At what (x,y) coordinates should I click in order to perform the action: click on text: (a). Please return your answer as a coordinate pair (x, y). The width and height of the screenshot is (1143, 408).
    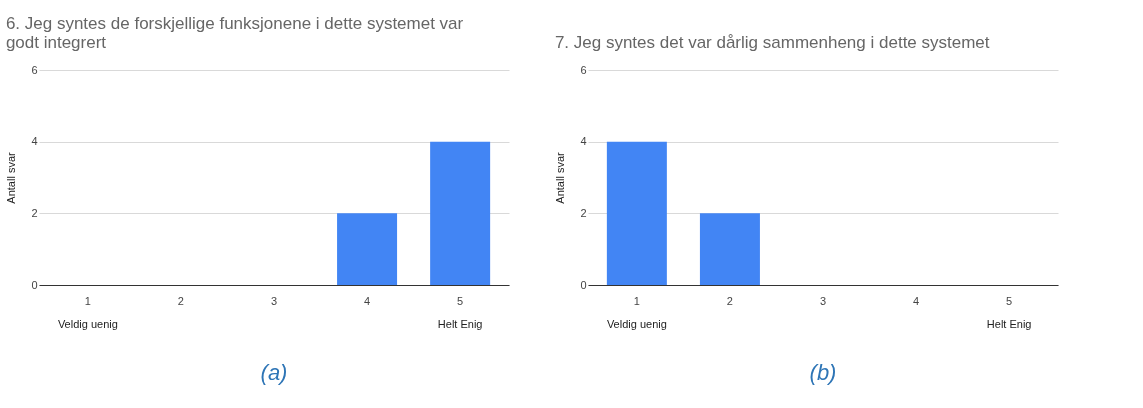
    Looking at the image, I should click on (274, 372).